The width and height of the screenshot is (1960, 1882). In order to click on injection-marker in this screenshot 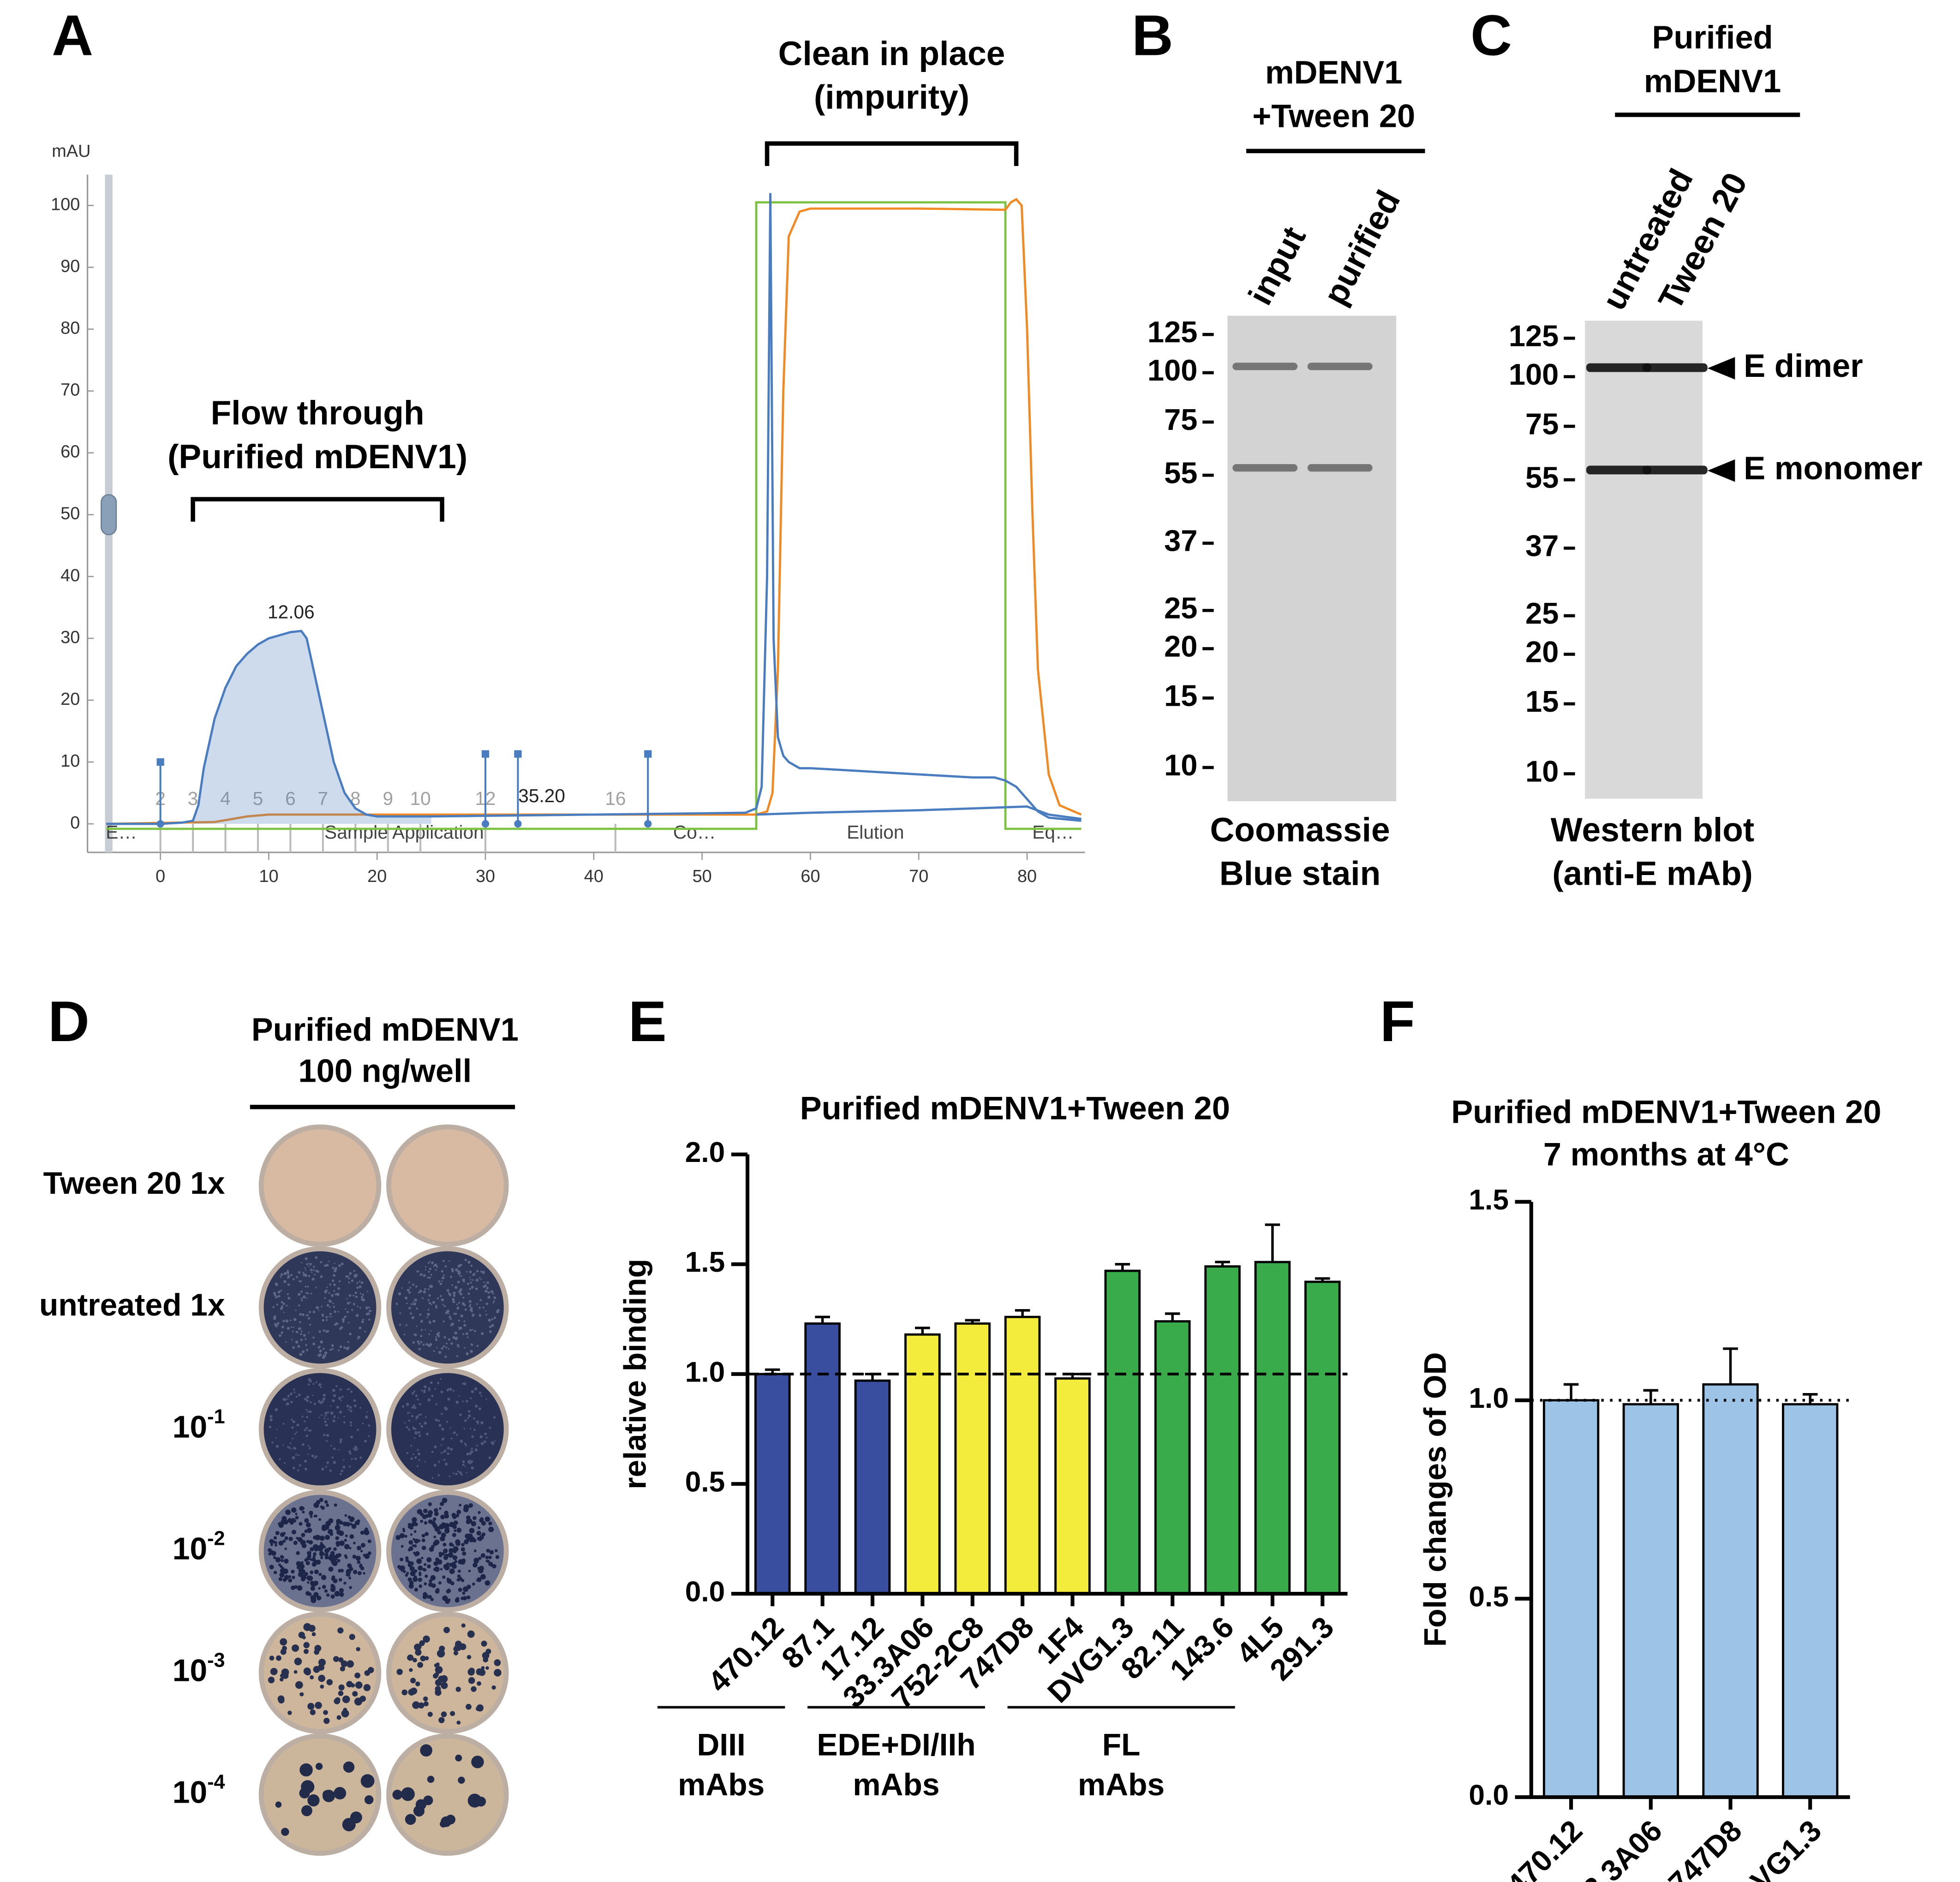, I will do `click(160, 793)`.